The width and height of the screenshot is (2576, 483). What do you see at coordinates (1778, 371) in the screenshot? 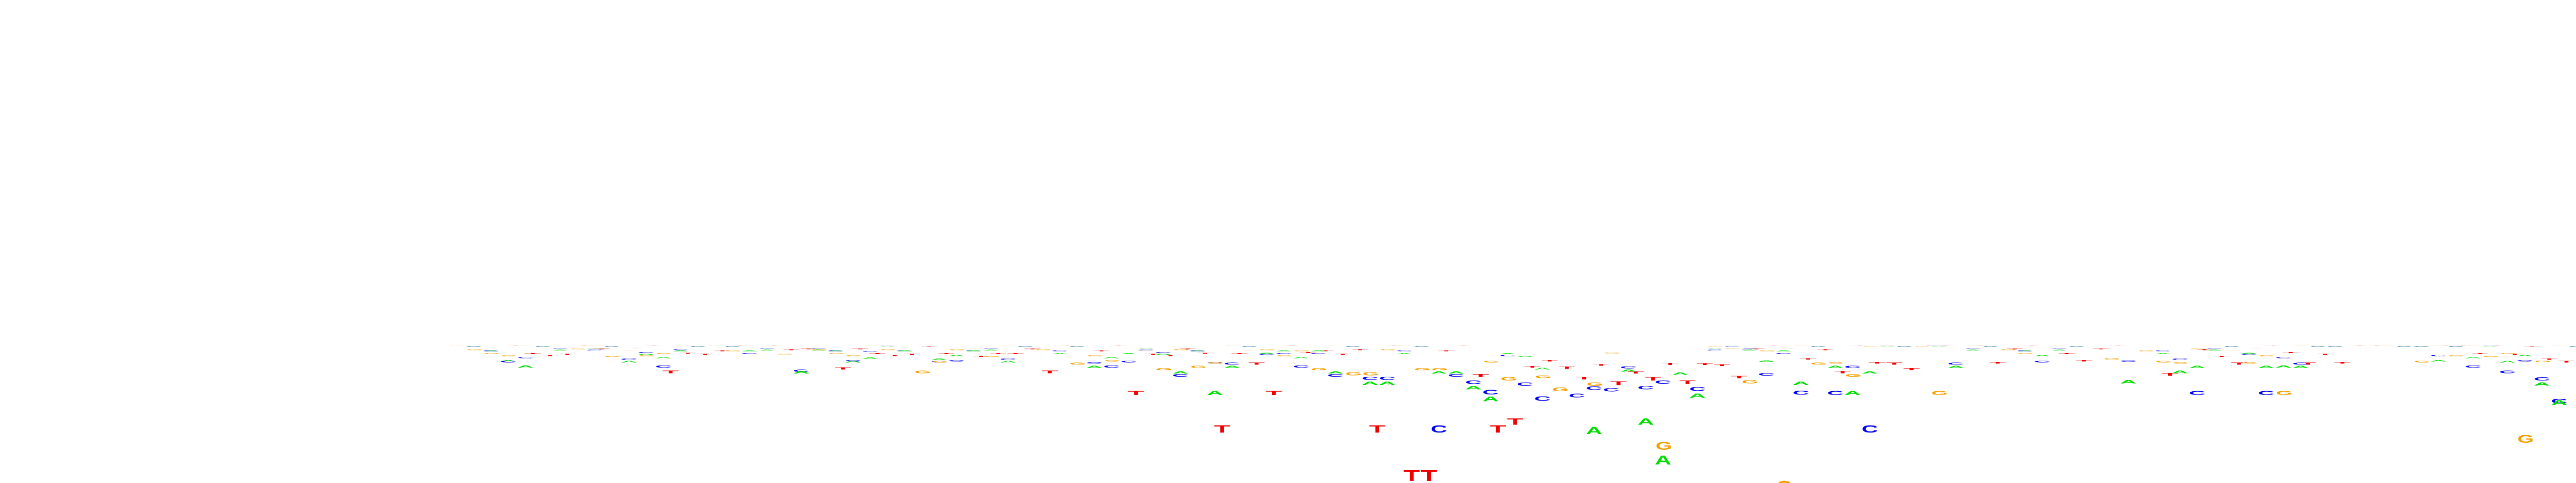
I see `logo-column: A T CG` at bounding box center [1778, 371].